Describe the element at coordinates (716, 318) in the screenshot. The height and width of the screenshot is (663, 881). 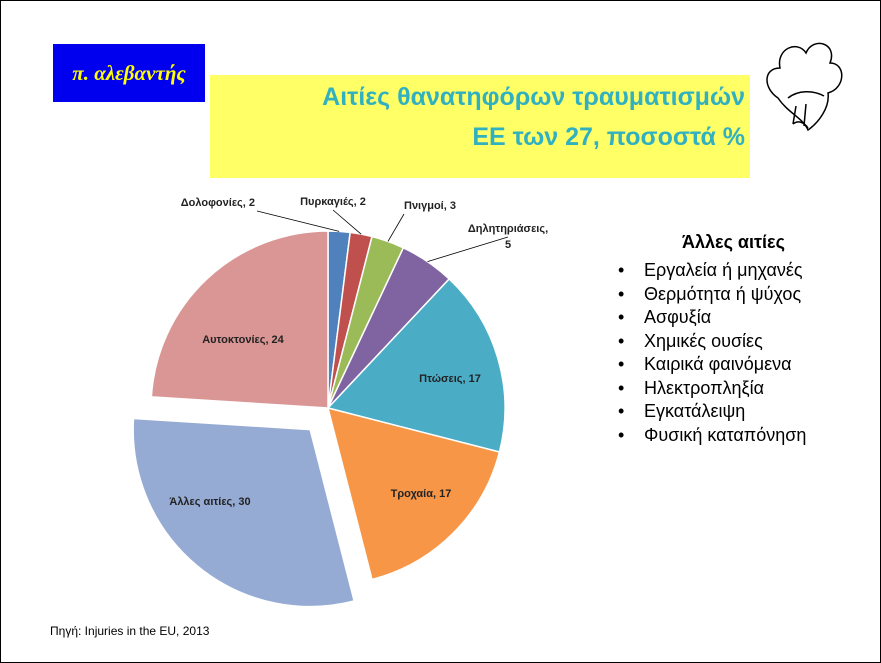
I see `list-item: Ασφυξία` at that location.